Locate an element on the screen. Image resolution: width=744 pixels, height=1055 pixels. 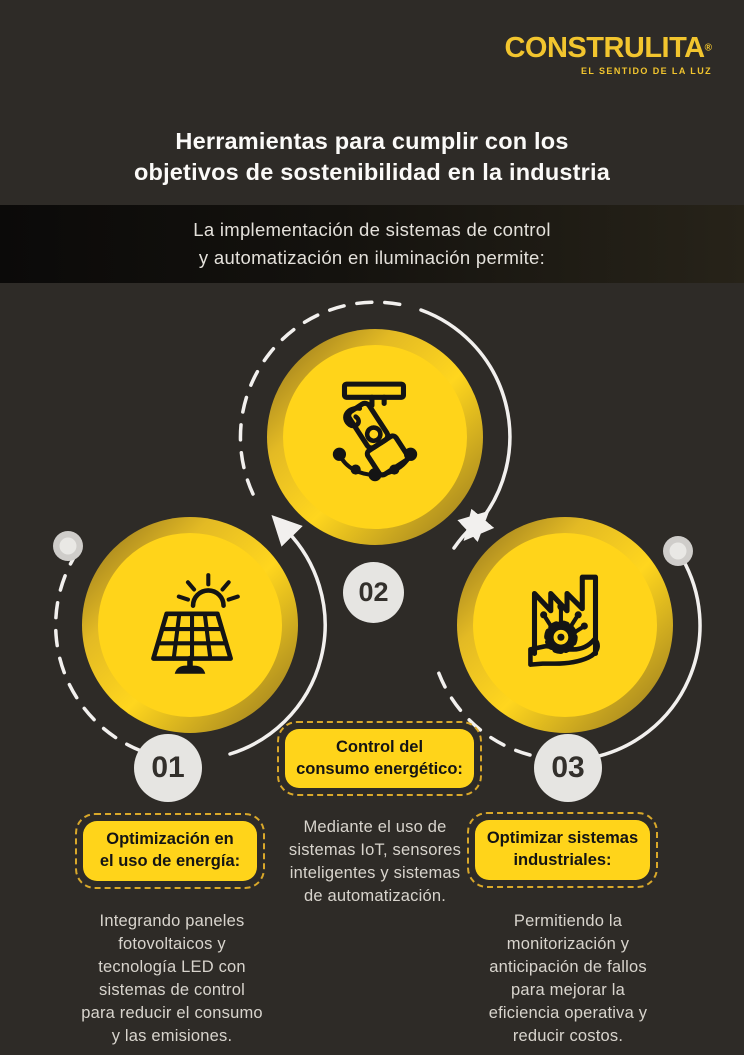
registered-mark: ® is located at coordinates (708, 48).